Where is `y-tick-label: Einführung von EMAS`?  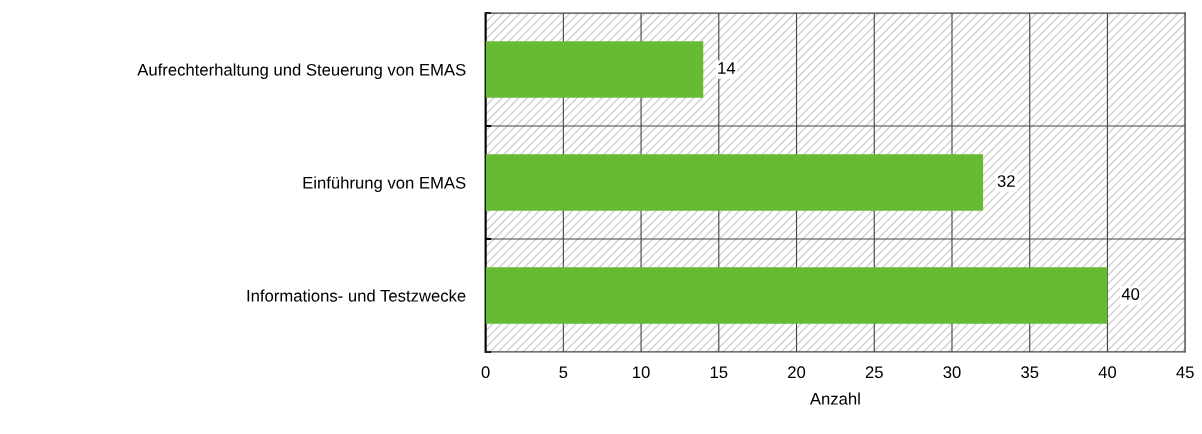
y-tick-label: Einführung von EMAS is located at coordinates (384, 184).